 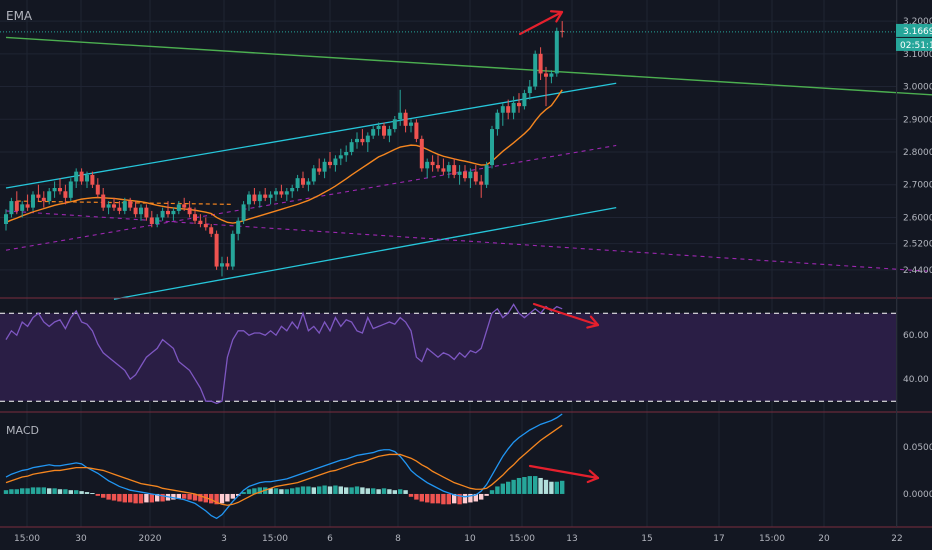 I want to click on time-tick-label: 3, so click(x=224, y=539).